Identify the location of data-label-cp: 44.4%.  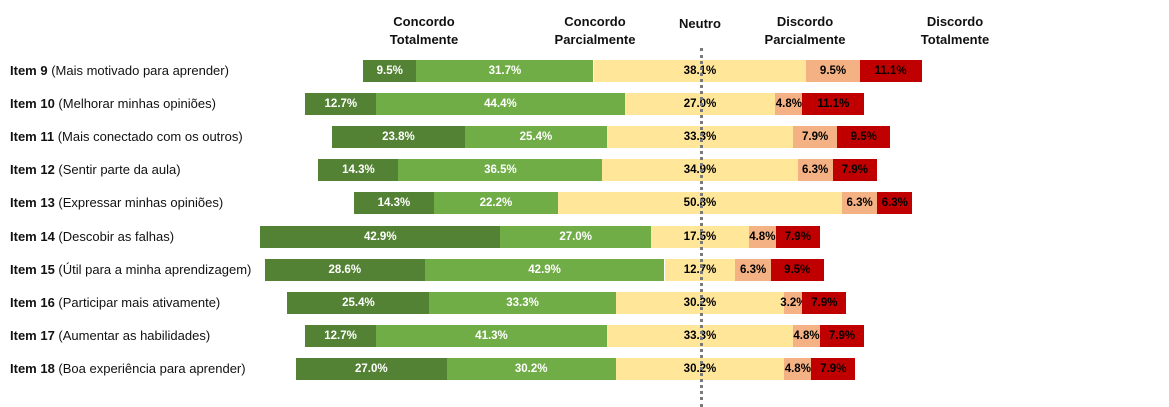
(500, 104).